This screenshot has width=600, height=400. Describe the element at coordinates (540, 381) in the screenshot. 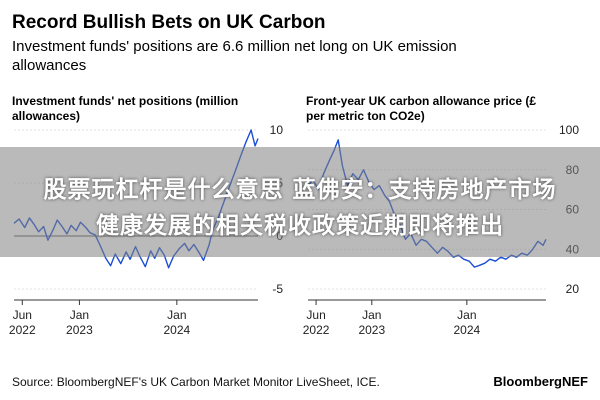

I see `brand-logo-text: BloombergNEF` at that location.